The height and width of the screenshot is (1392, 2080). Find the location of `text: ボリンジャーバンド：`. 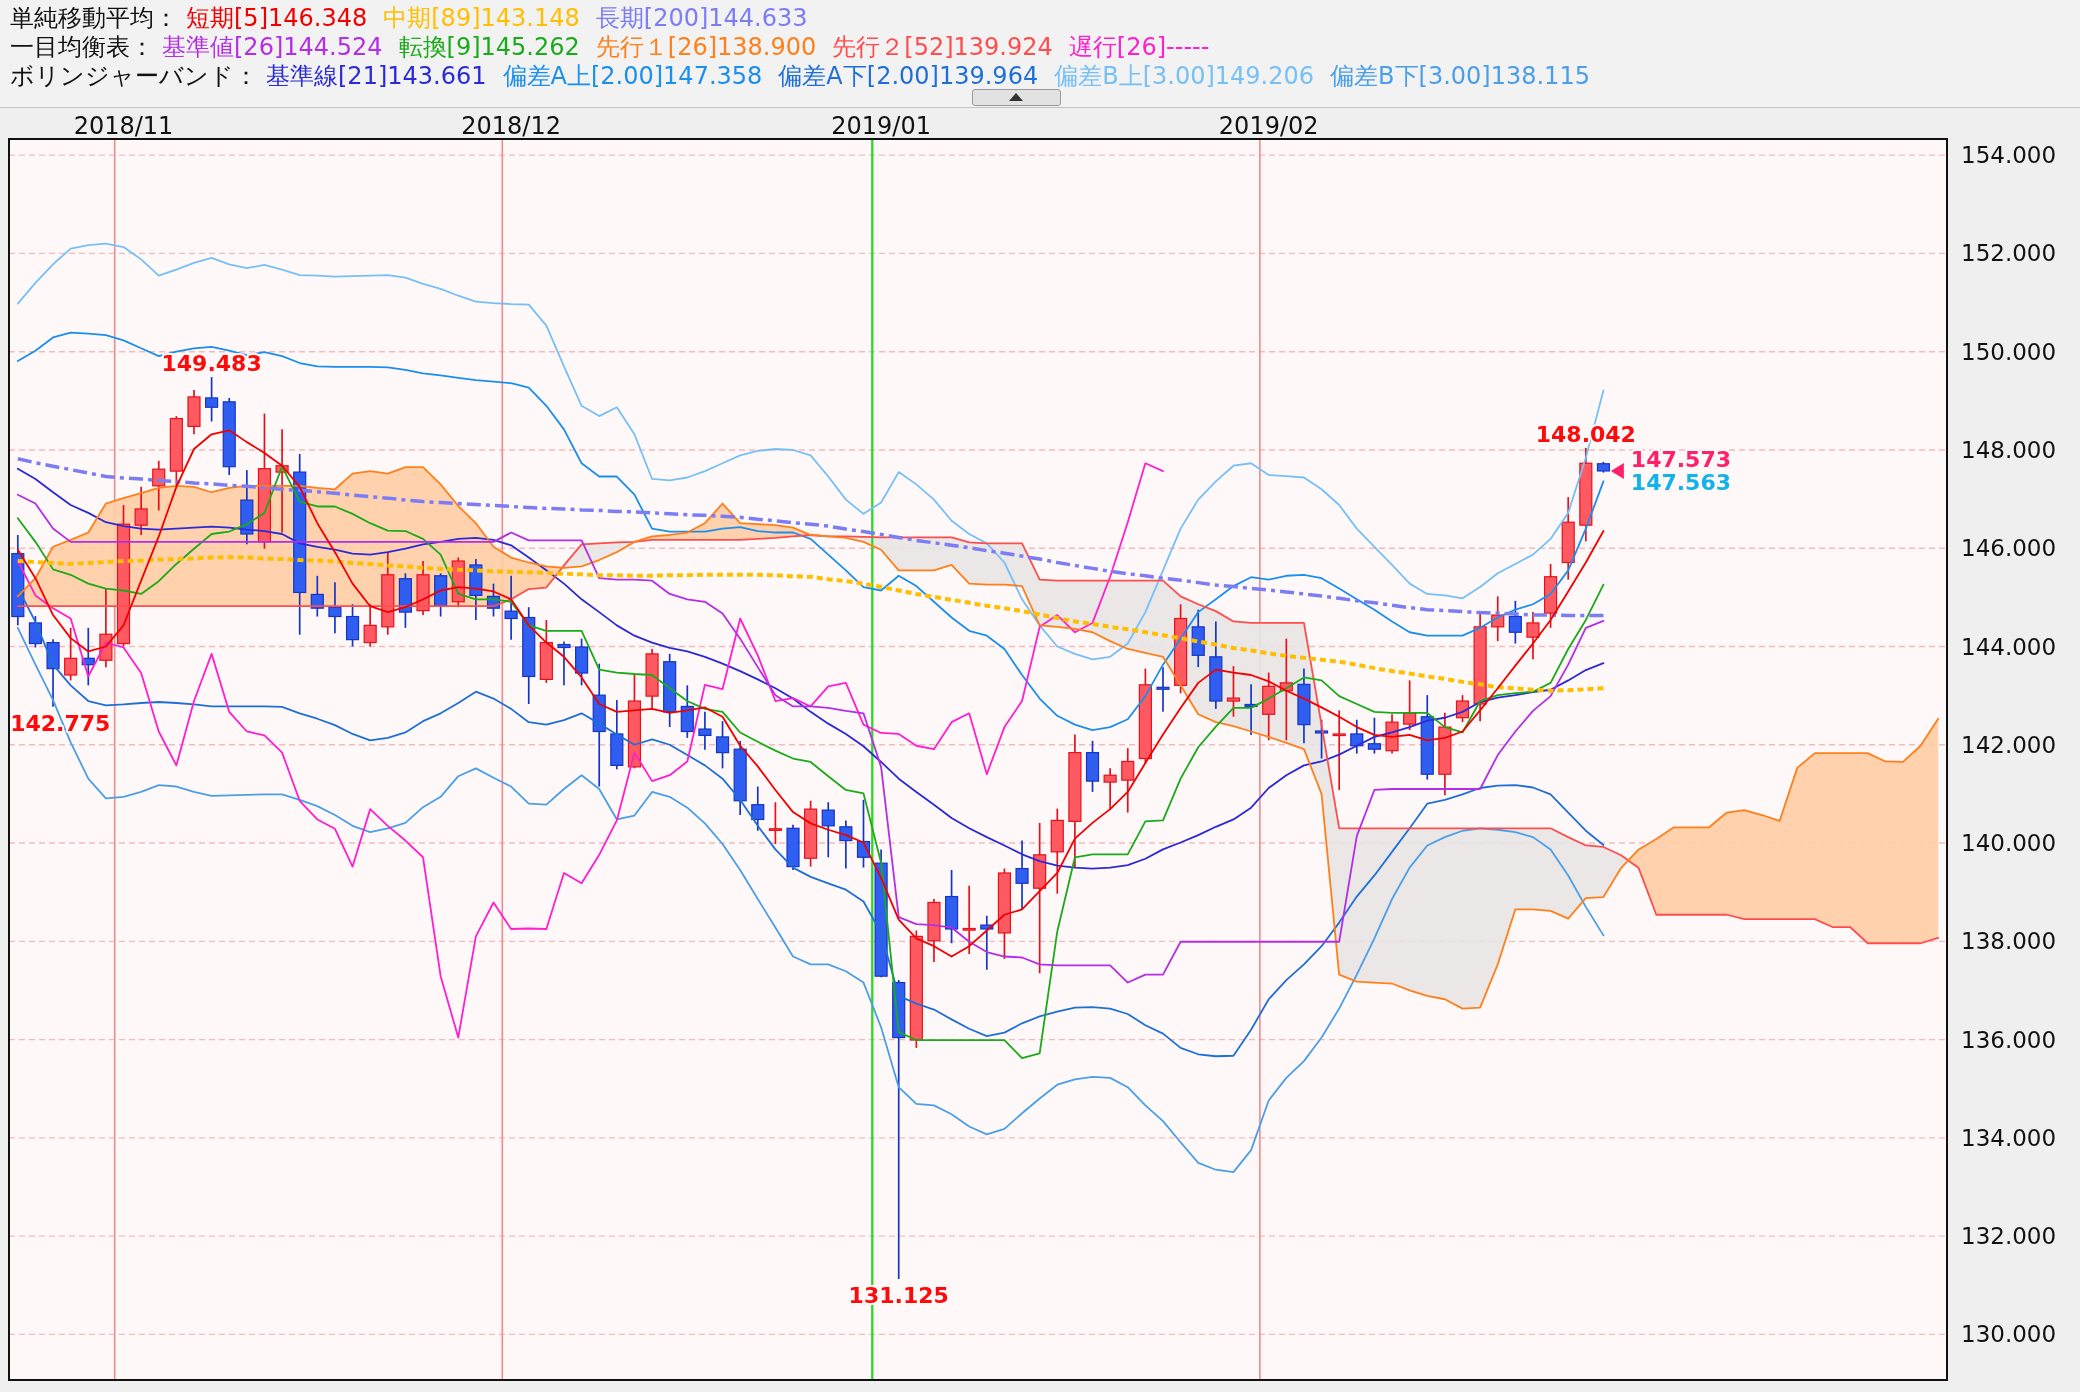

text: ボリンジャーバンド： is located at coordinates (134, 76).